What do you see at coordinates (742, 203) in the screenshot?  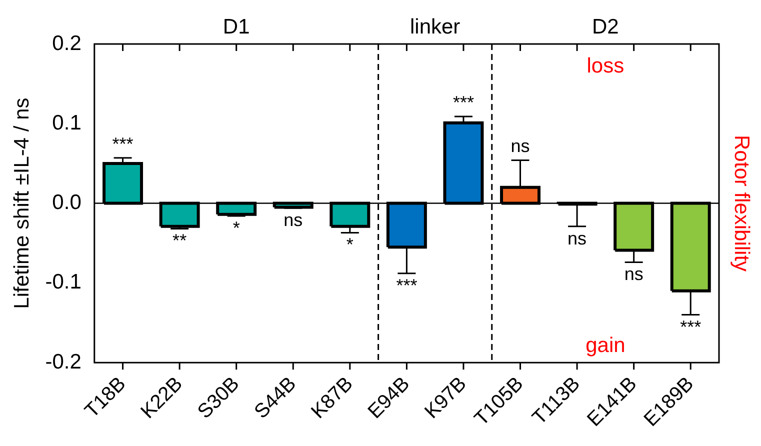 I see `text: Rotor flexibility` at bounding box center [742, 203].